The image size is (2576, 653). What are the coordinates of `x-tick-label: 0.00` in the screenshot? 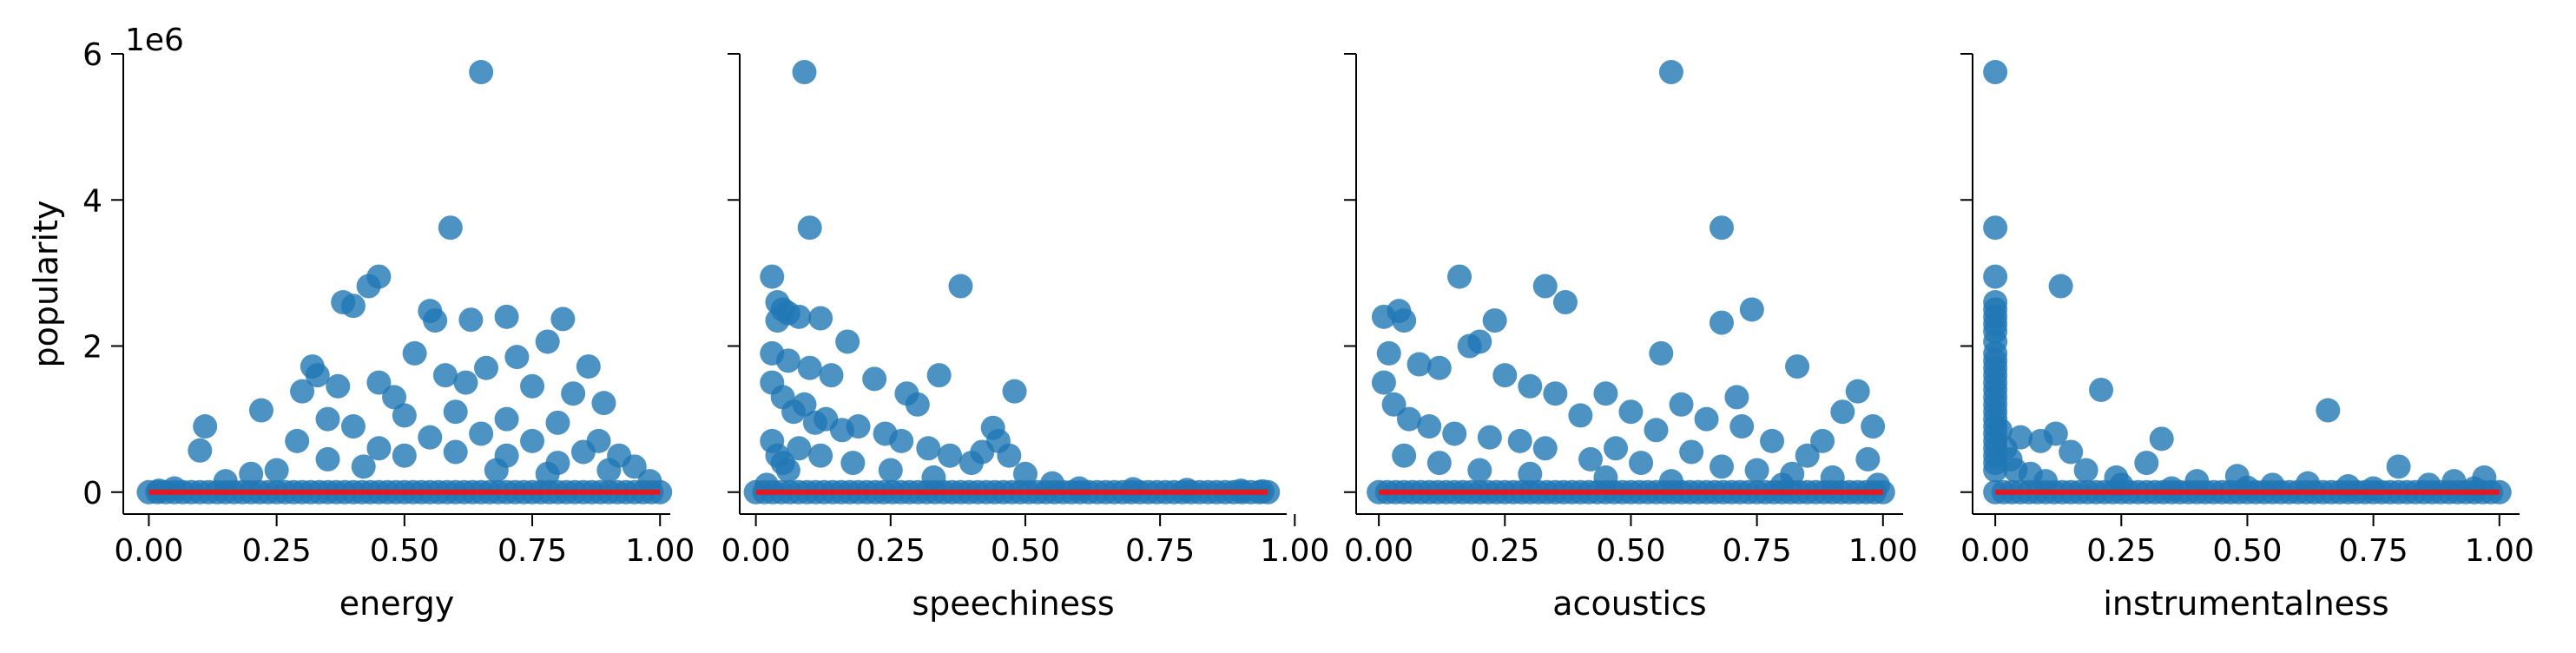 It's located at (756, 551).